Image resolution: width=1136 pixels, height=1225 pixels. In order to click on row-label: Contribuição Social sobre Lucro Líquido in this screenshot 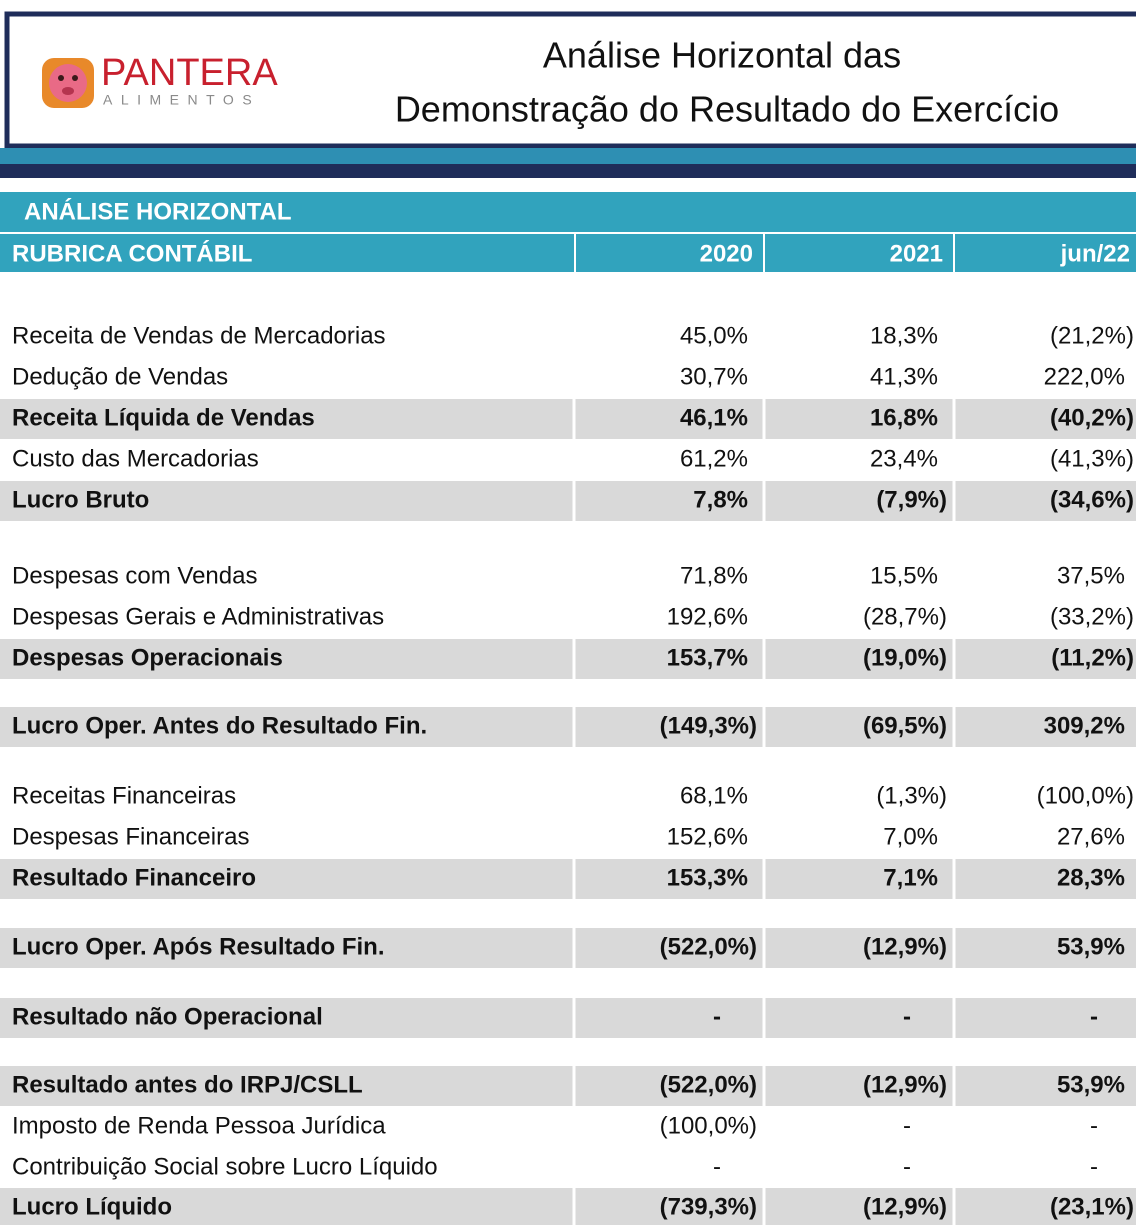, I will do `click(225, 1166)`.